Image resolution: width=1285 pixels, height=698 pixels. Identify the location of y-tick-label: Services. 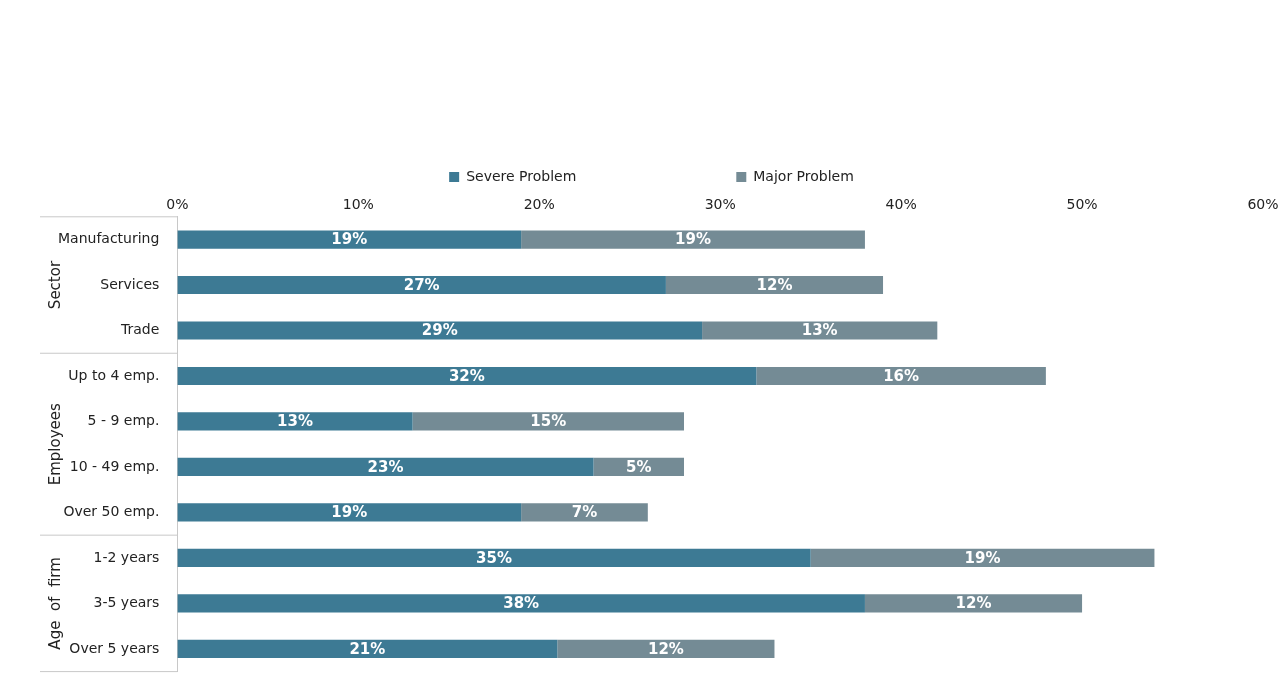
(130, 283).